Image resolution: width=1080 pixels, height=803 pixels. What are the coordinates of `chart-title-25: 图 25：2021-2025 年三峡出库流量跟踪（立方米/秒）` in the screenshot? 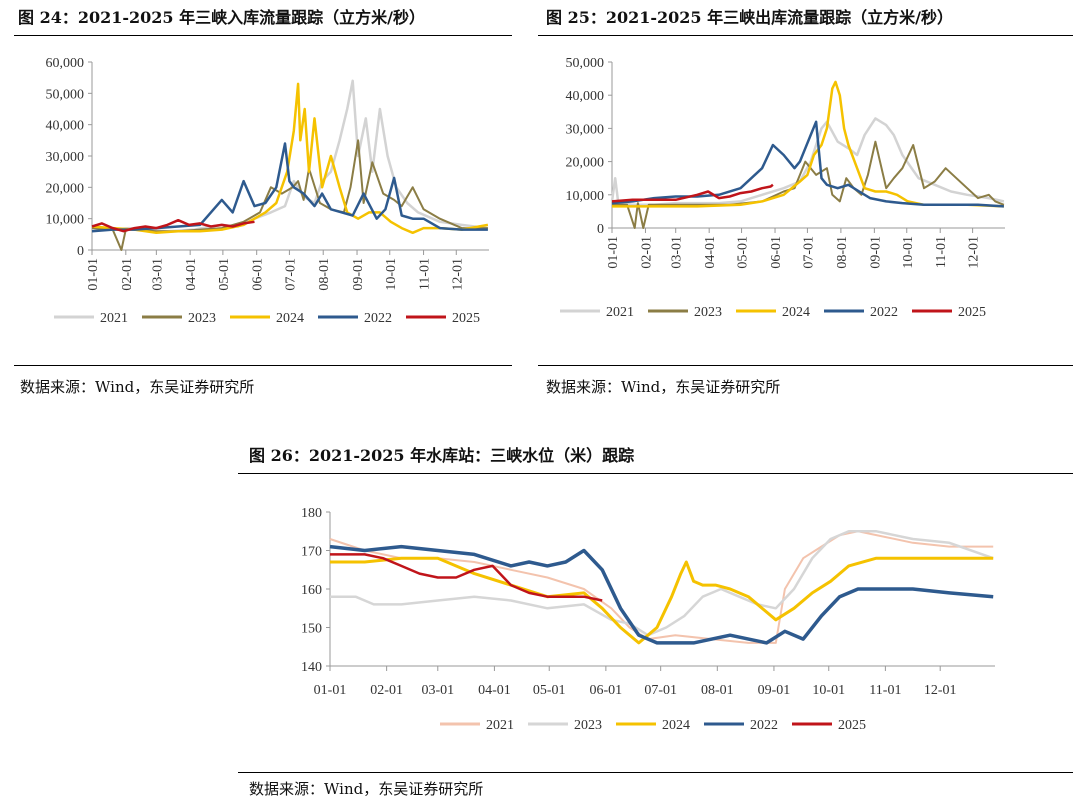 It's located at (749, 17).